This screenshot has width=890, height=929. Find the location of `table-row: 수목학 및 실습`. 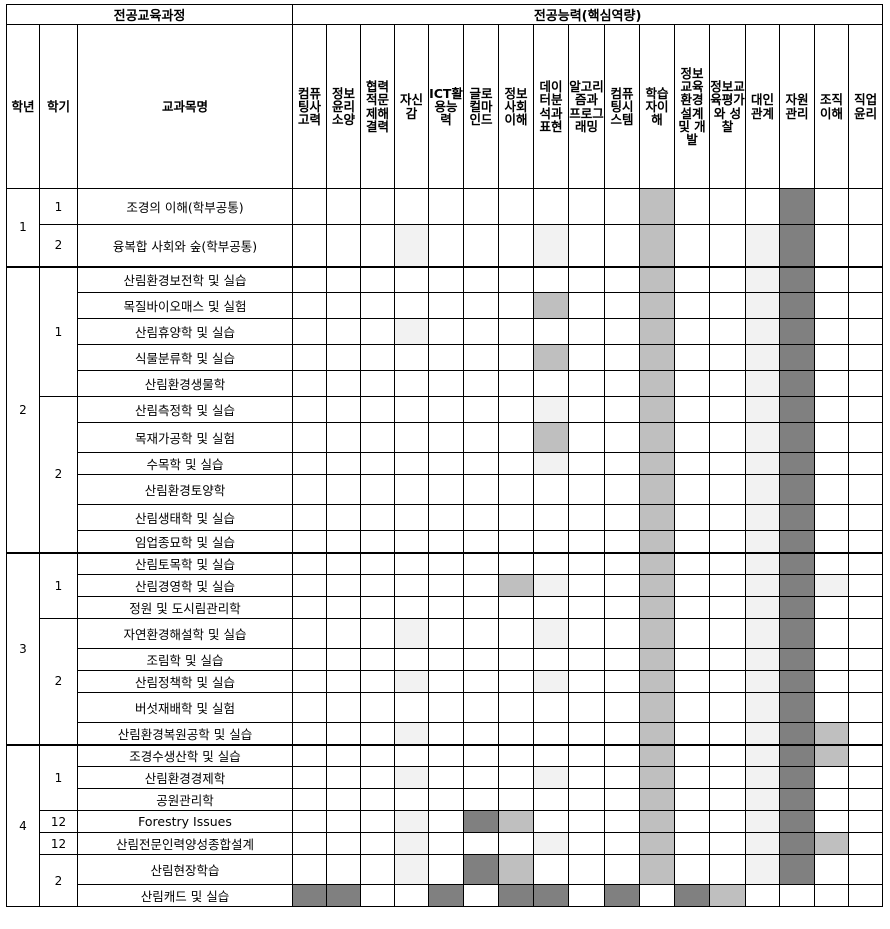

table-row: 수목학 및 실습 is located at coordinates (445, 463).